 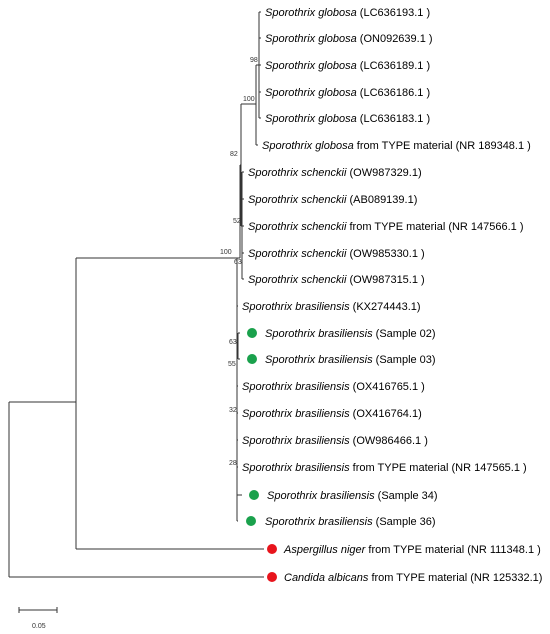 I want to click on taxon-accession: (OW987315.1 ), so click(x=385, y=280).